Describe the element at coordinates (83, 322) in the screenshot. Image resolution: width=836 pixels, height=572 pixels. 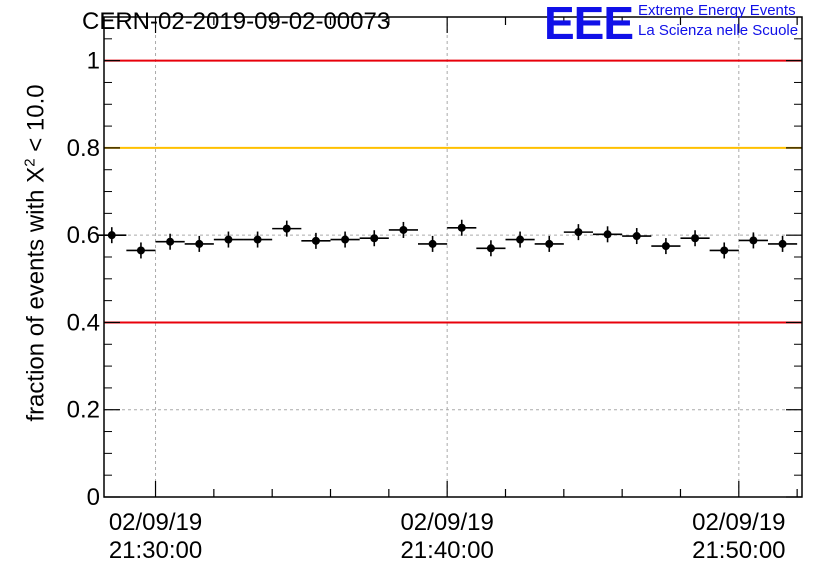
I see `y-tick-label: 0.4` at that location.